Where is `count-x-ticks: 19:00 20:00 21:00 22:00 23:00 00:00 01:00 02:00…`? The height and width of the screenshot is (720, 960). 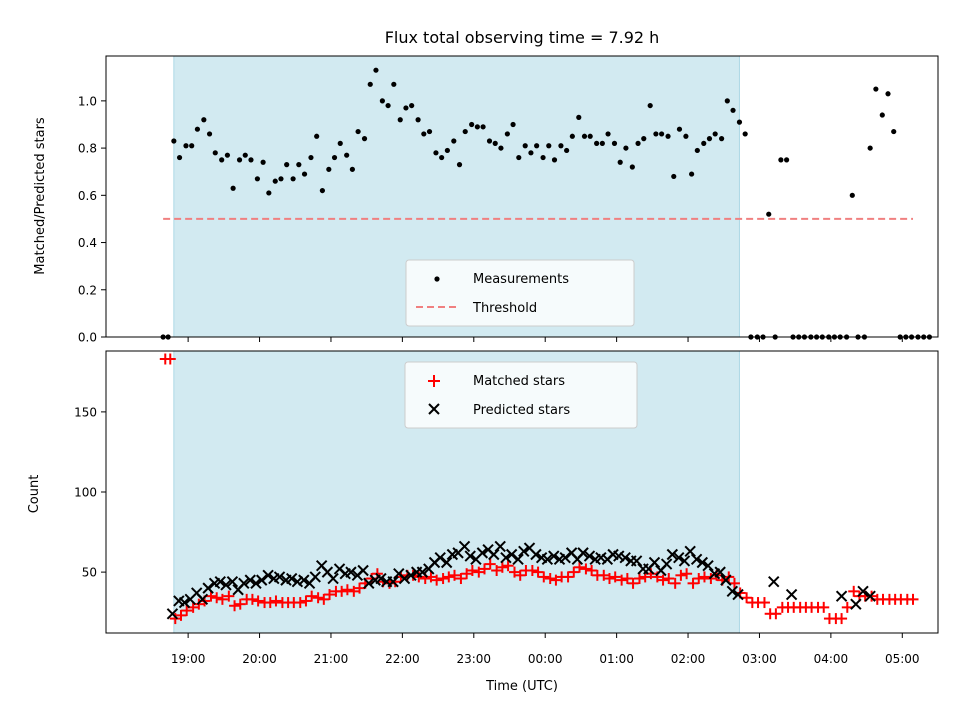
count-x-ticks: 19:00 20:00 21:00 22:00 23:00 00:00 01:00 02:00… is located at coordinates (545, 649).